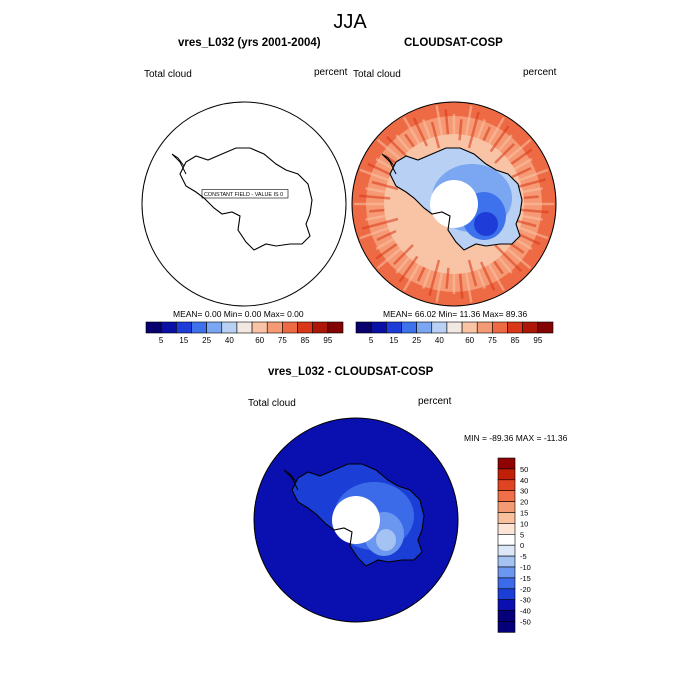 The image size is (700, 700). Describe the element at coordinates (249, 43) in the screenshot. I see `panel1-title: vres_L032 (yrs 2001-2004)` at that location.